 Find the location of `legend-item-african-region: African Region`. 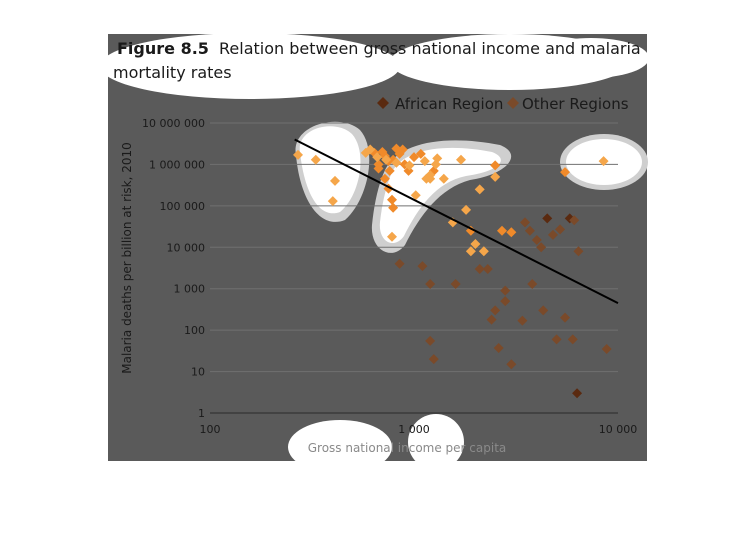

legend-item-african-region: African Region is located at coordinates (440, 104).